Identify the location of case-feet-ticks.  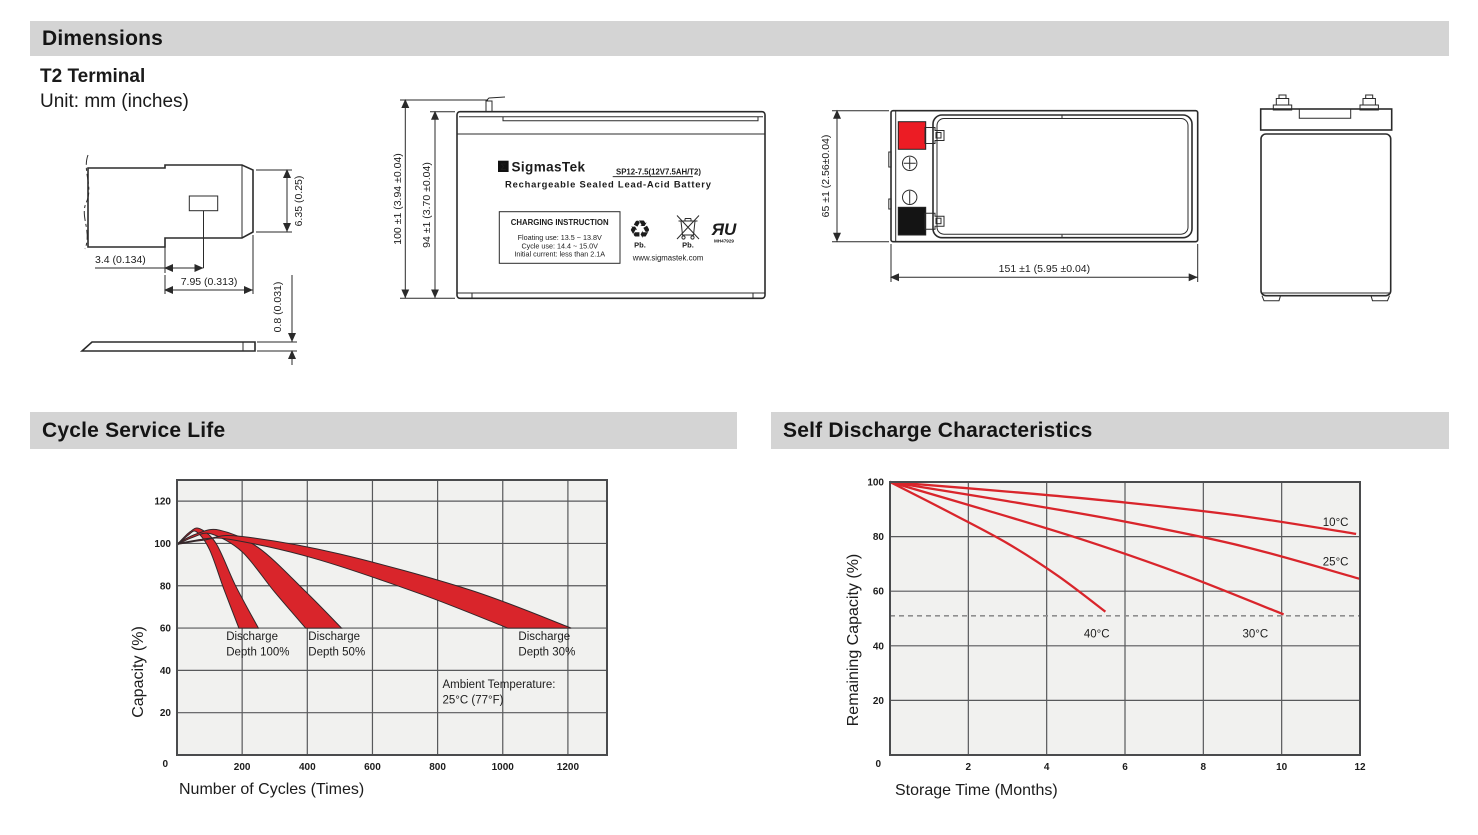
(612, 296).